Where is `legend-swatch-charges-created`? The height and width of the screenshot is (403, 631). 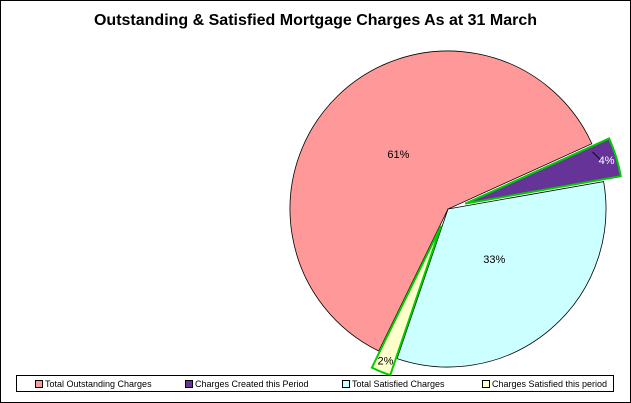 legend-swatch-charges-created is located at coordinates (189, 383).